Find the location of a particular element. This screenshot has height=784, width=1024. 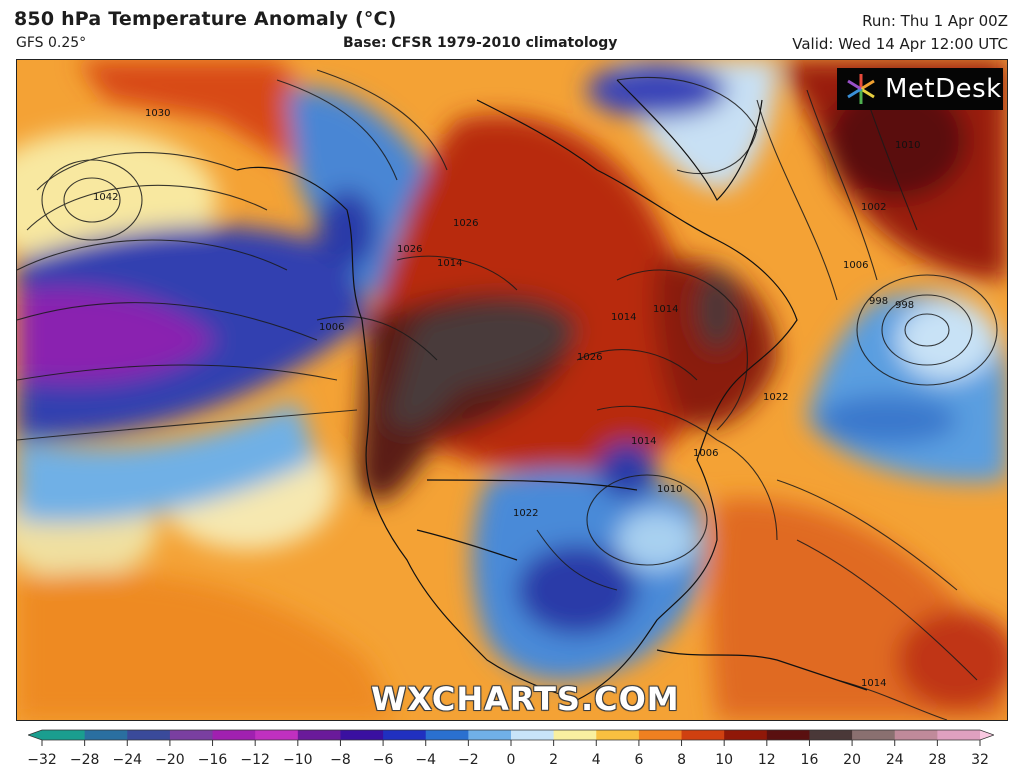

colorbar-tick-label: −16 is located at coordinates (213, 760).